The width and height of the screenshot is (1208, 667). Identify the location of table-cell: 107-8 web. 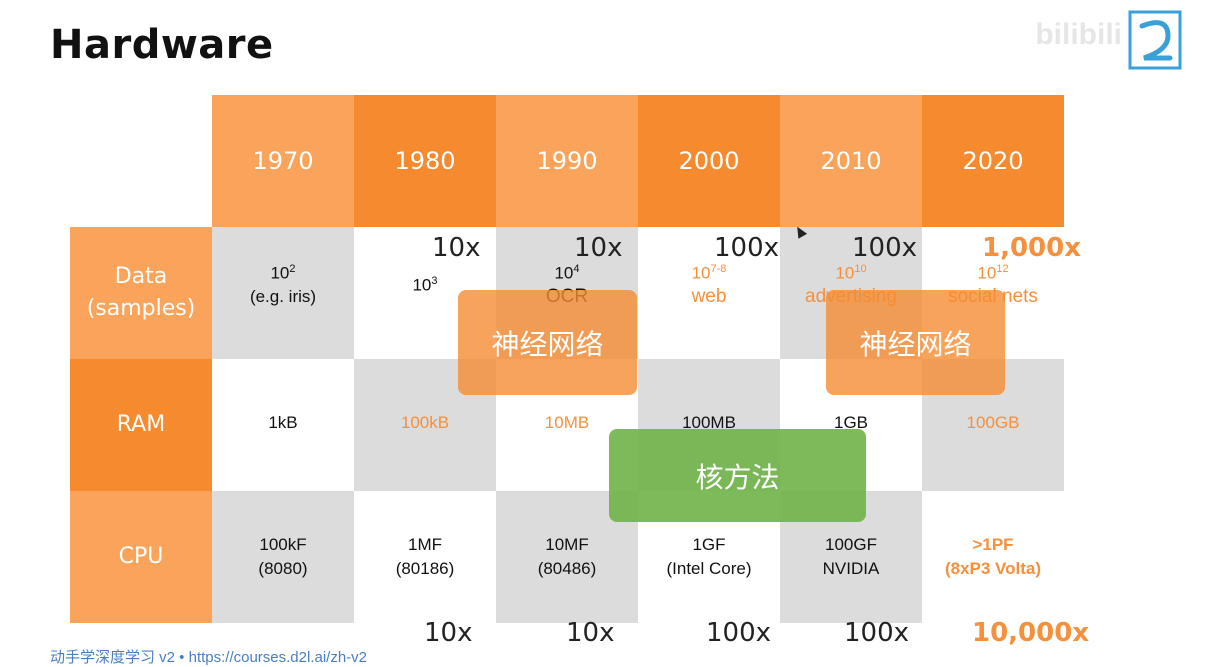
(709, 293).